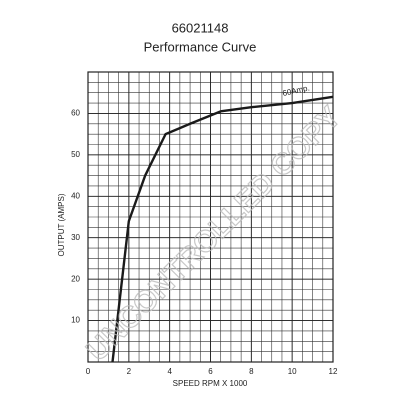 The width and height of the screenshot is (400, 405). What do you see at coordinates (292, 371) in the screenshot?
I see `x-tick-label: 10` at bounding box center [292, 371].